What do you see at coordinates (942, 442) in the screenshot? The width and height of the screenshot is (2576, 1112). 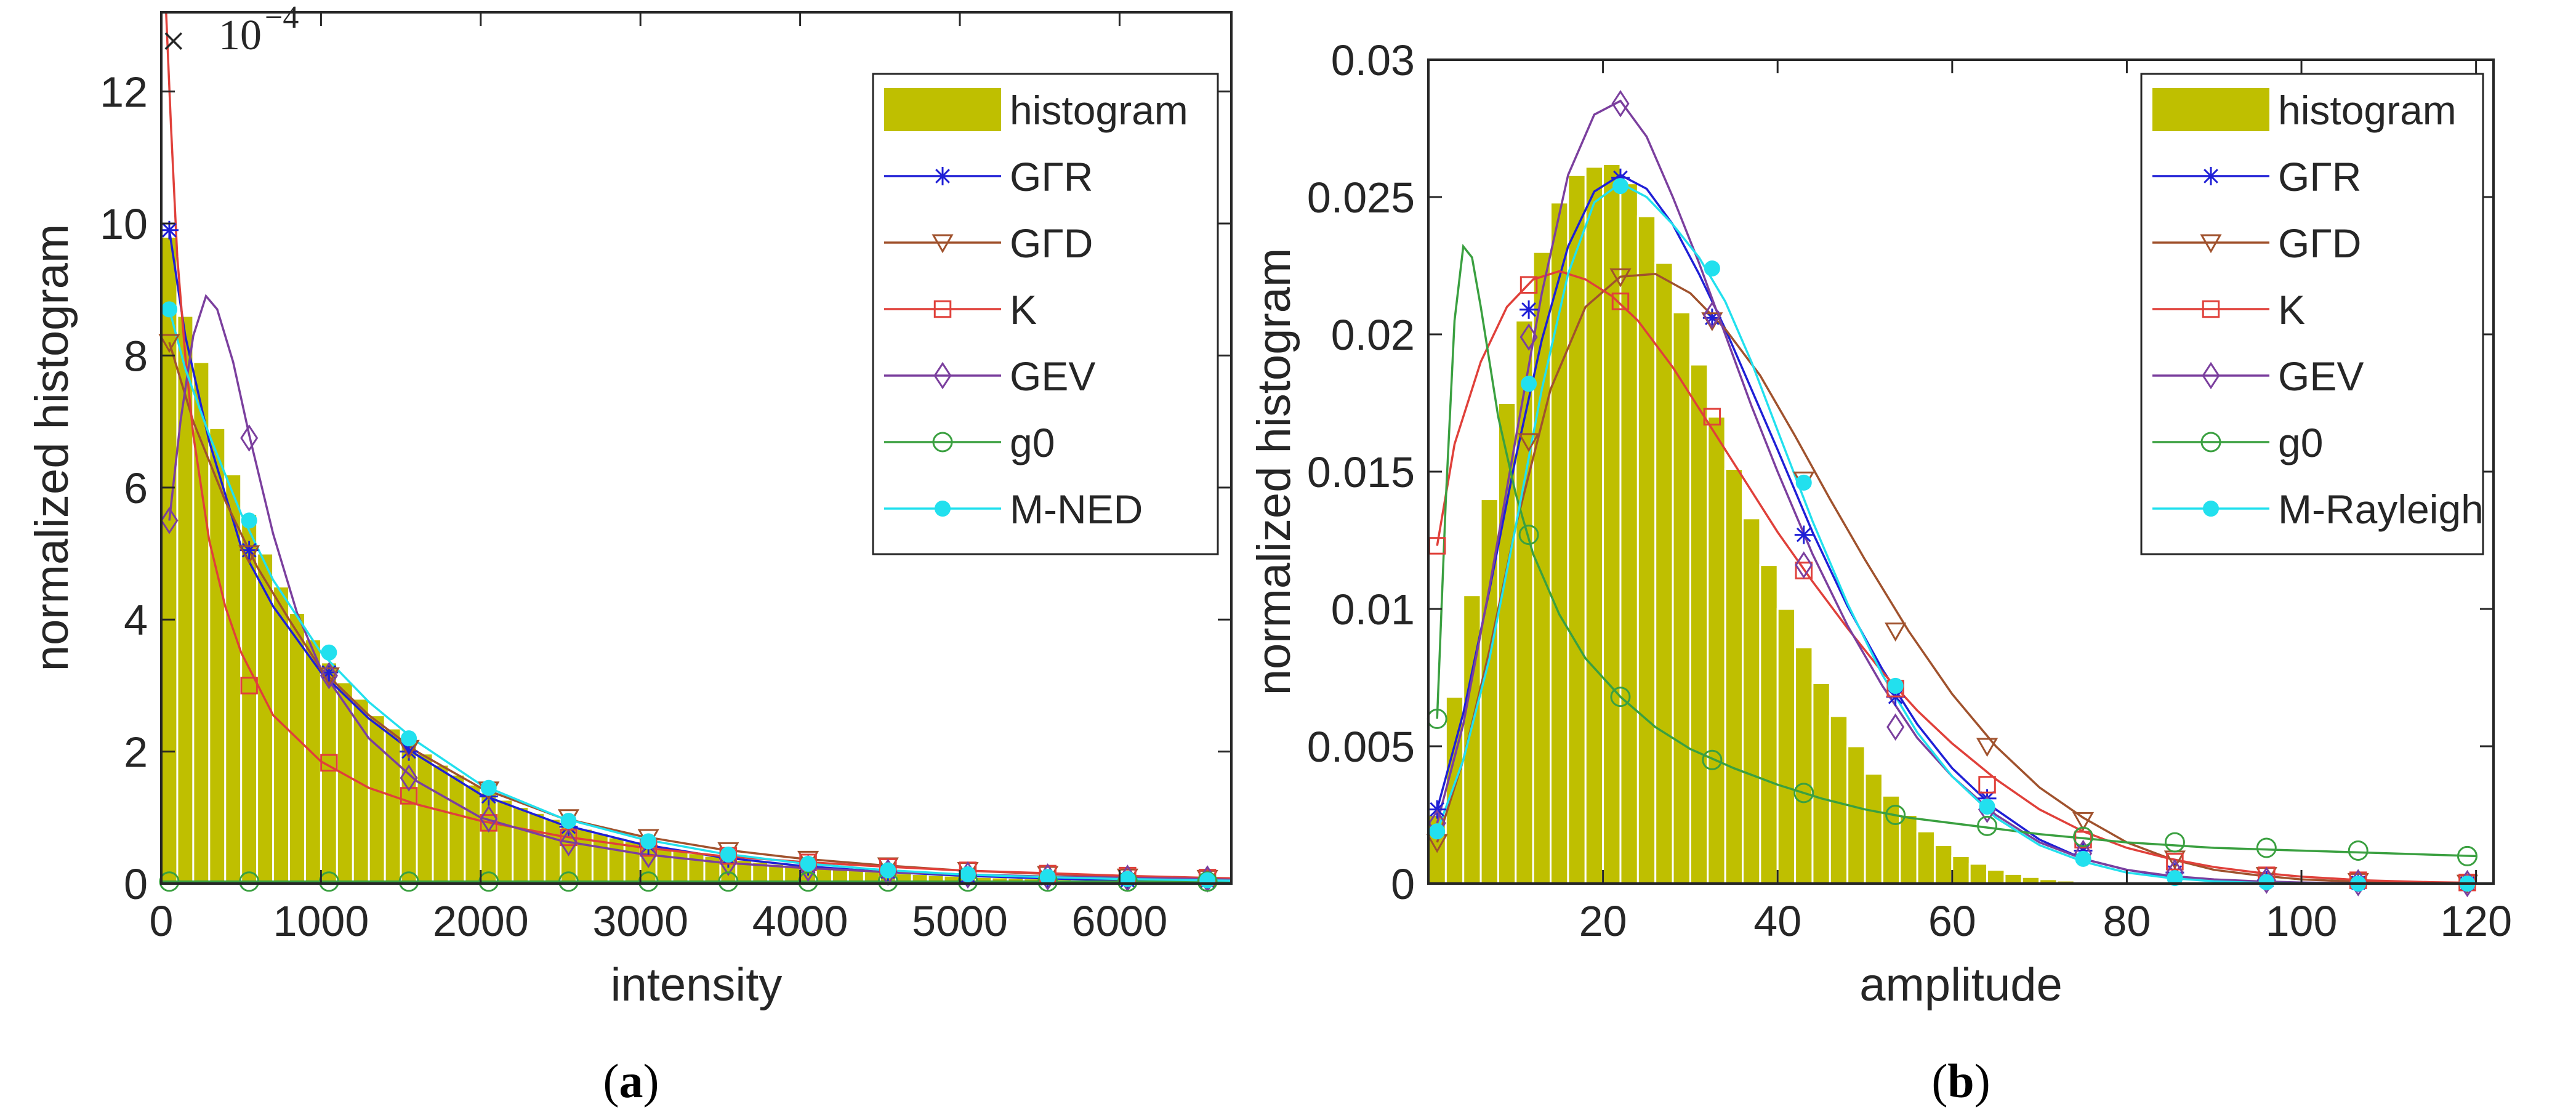 I see `legend-marker-g0` at bounding box center [942, 442].